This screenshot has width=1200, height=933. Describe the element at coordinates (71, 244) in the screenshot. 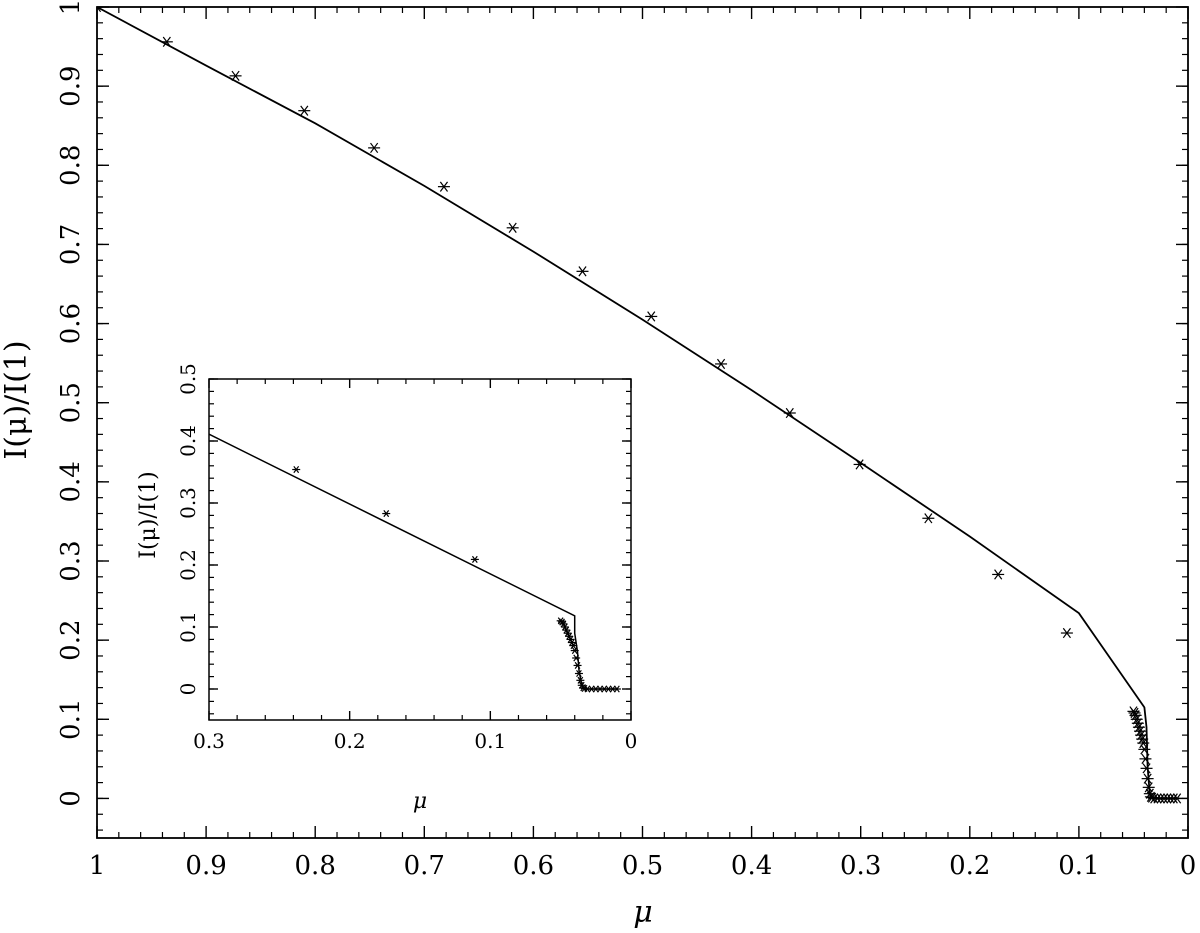

I see `main-y-tick-label: 0.7` at that location.